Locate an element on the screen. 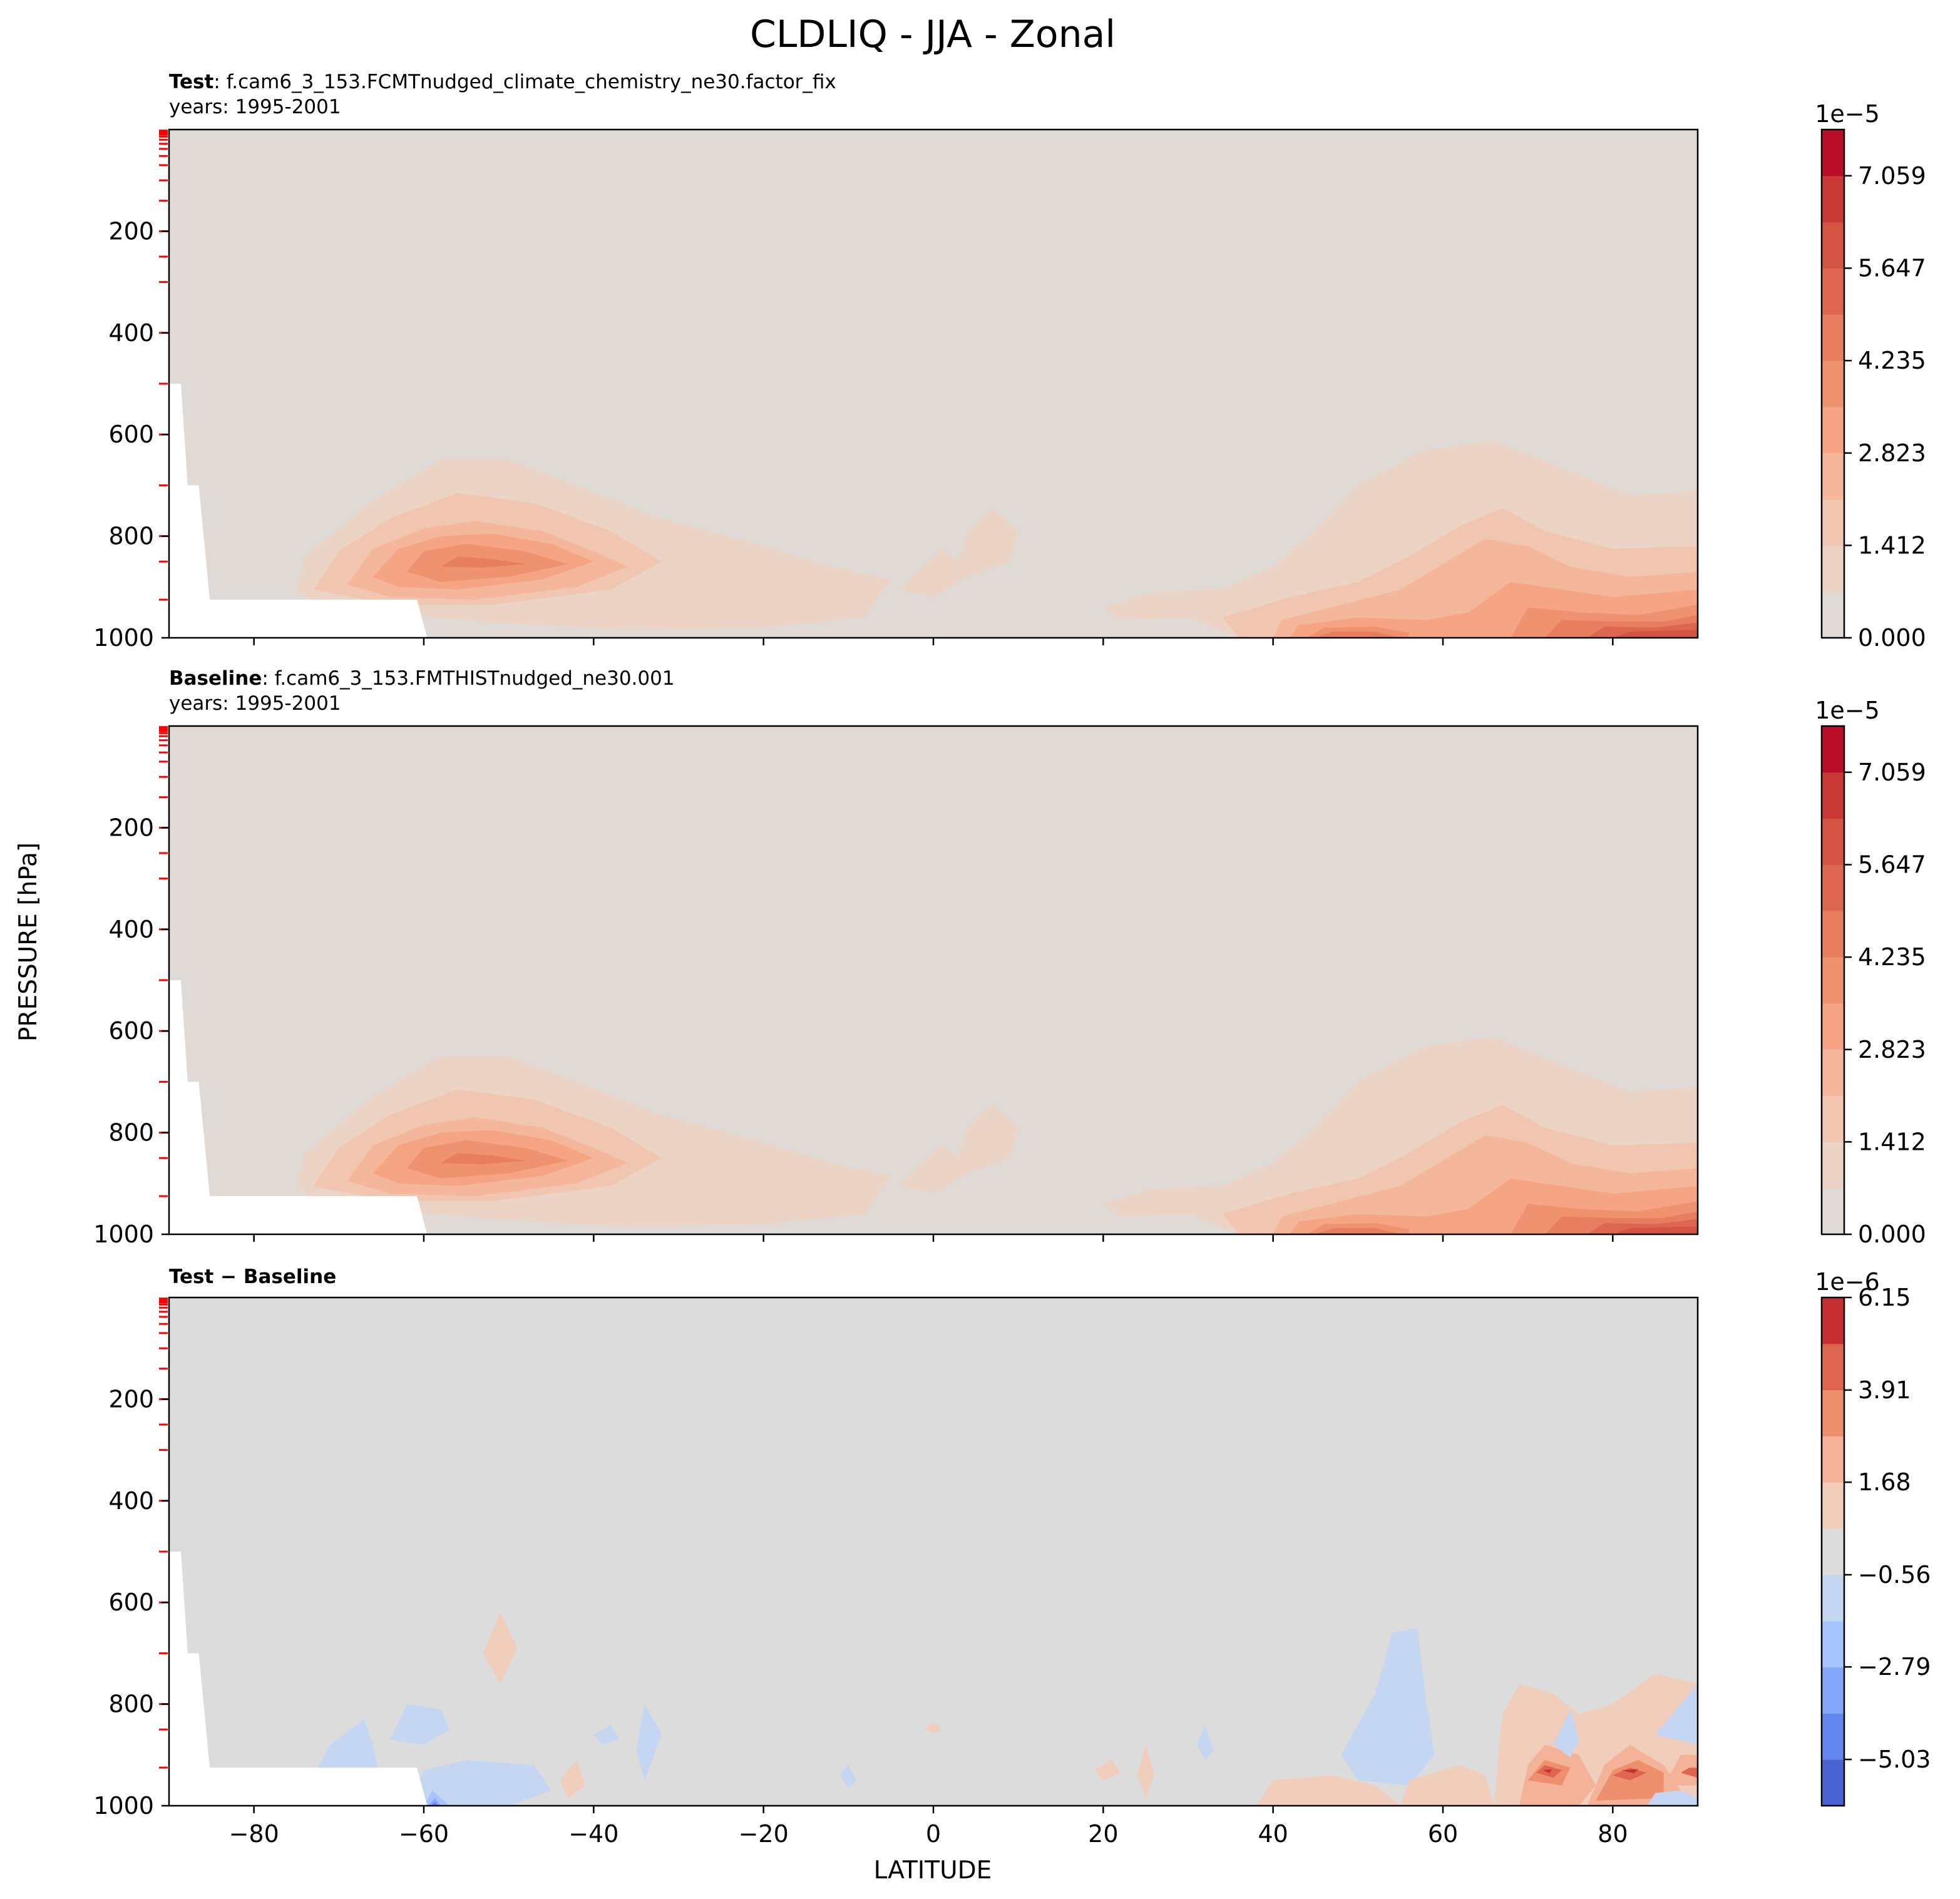  colorbar-tick-label: 2.823 is located at coordinates (1892, 453).